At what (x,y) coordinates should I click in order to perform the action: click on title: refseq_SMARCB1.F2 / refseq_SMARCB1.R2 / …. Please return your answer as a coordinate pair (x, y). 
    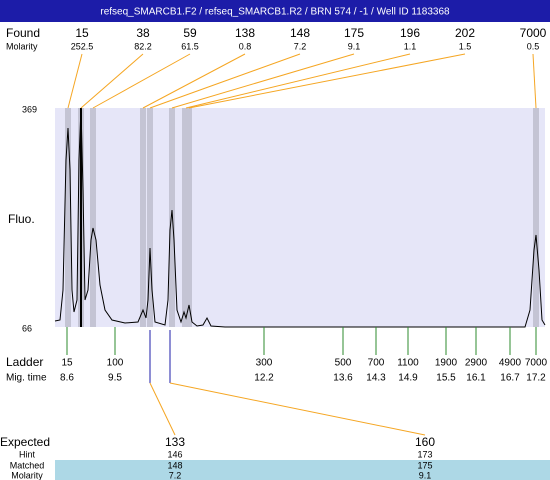
    Looking at the image, I should click on (275, 12).